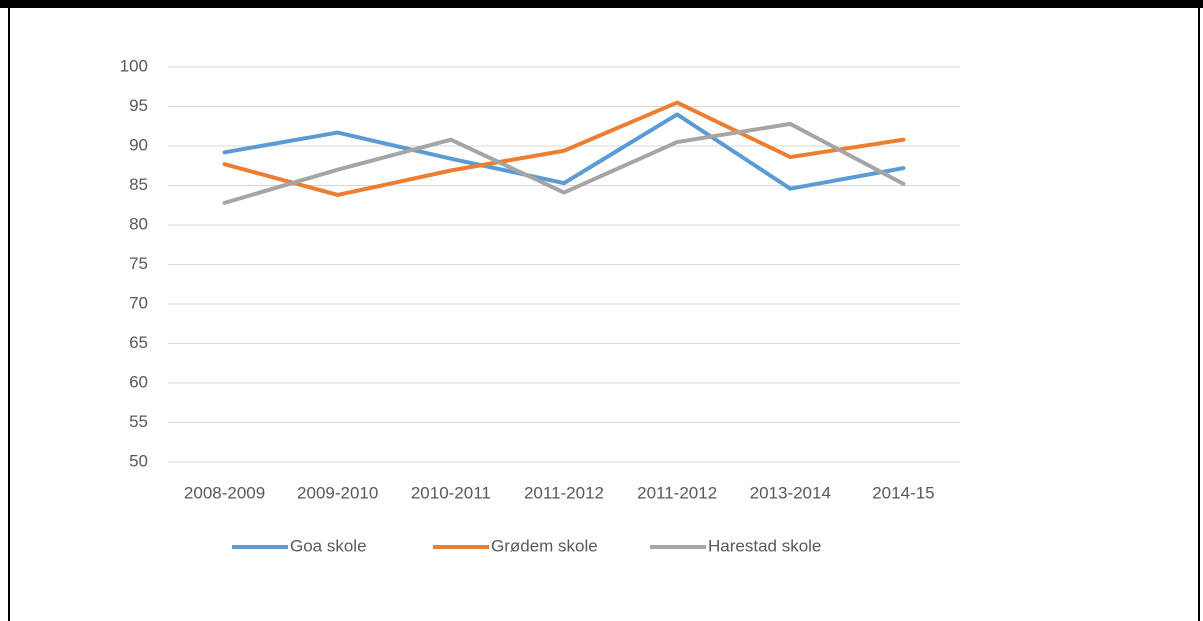 The image size is (1203, 621). I want to click on y-tick-label: 90, so click(138, 144).